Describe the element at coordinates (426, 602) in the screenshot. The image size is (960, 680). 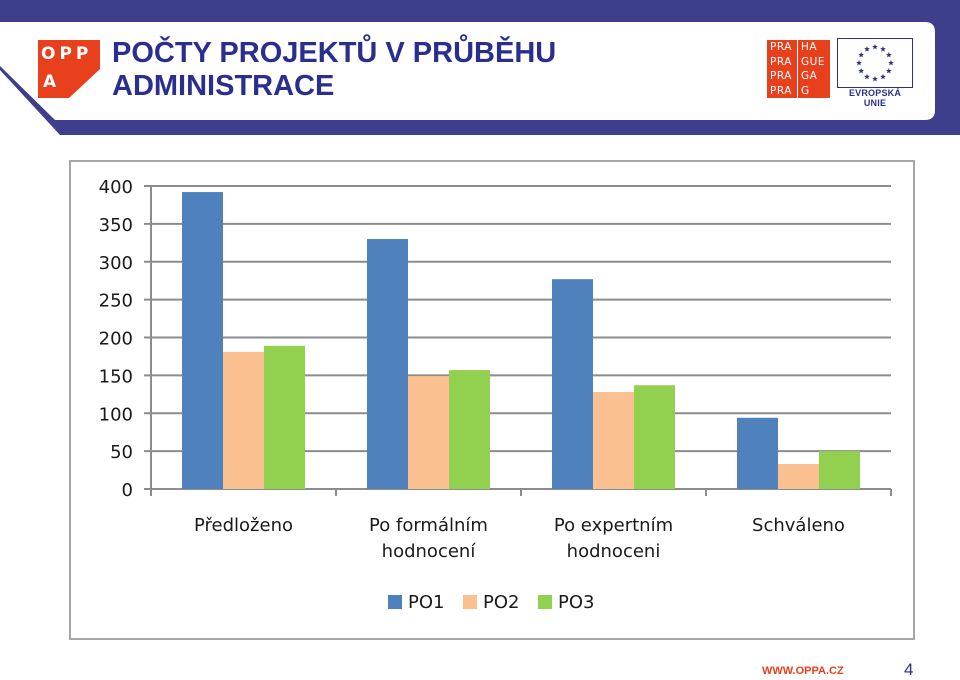
I see `legend-label: PO1` at that location.